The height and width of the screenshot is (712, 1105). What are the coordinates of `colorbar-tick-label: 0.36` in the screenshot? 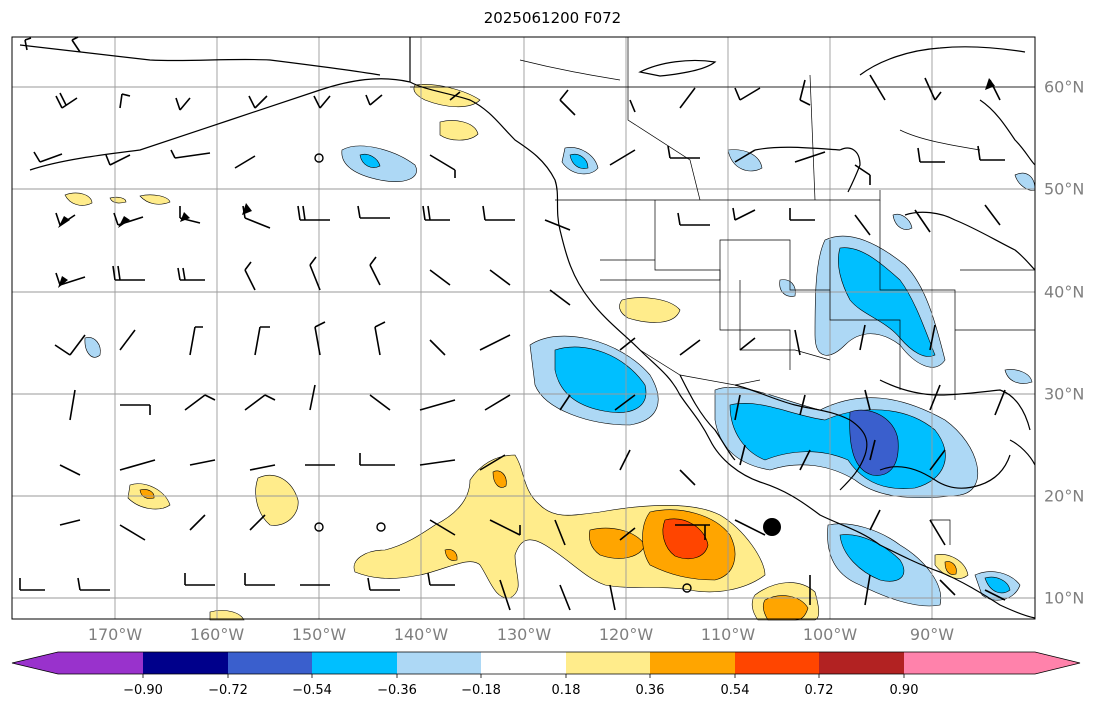 It's located at (650, 690).